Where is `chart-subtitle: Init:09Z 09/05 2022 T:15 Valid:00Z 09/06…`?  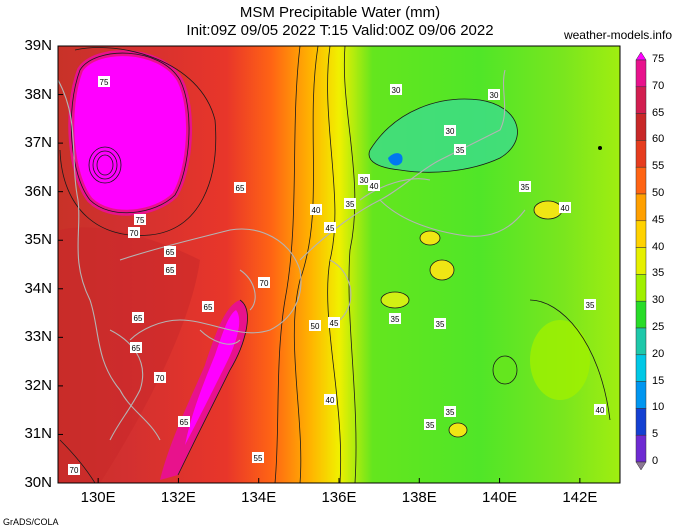
chart-subtitle: Init:09Z 09/05 2022 T:15 Valid:00Z 09/06… is located at coordinates (340, 30).